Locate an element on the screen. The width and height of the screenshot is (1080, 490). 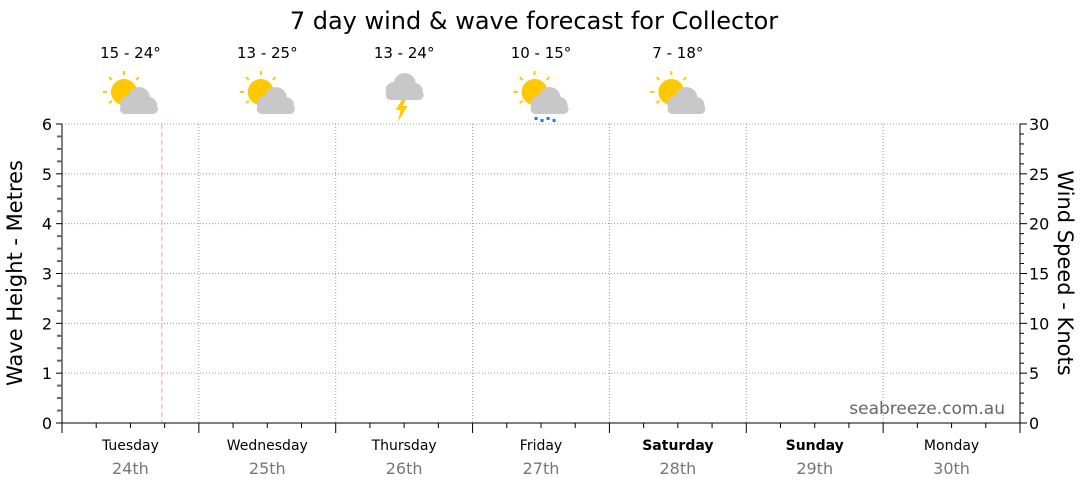
y2-tick-label: 0 is located at coordinates (1034, 423).